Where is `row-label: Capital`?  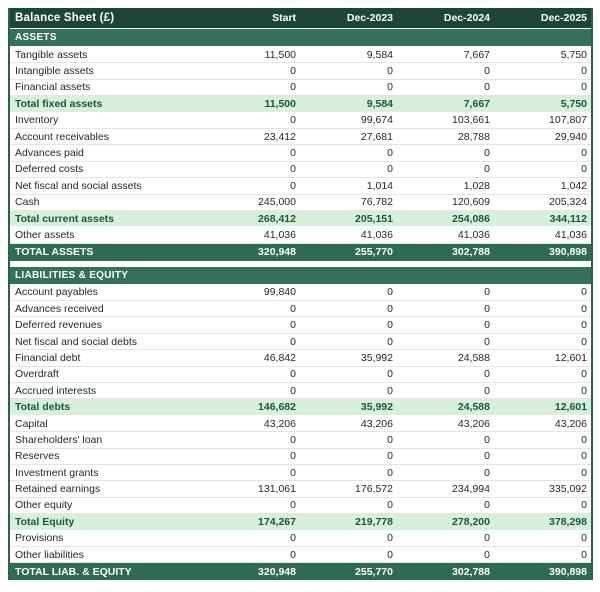
row-label: Capital is located at coordinates (31, 423).